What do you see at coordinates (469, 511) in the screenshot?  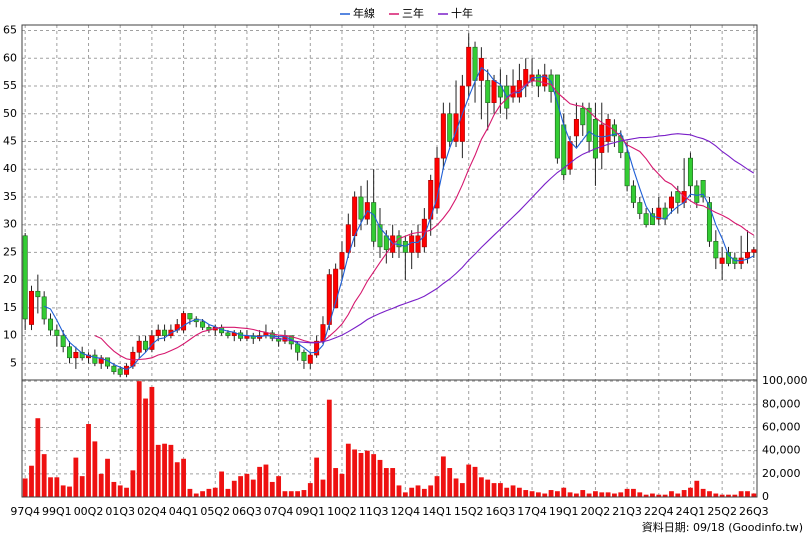 I see `x-tick-label: 15Q2` at bounding box center [469, 511].